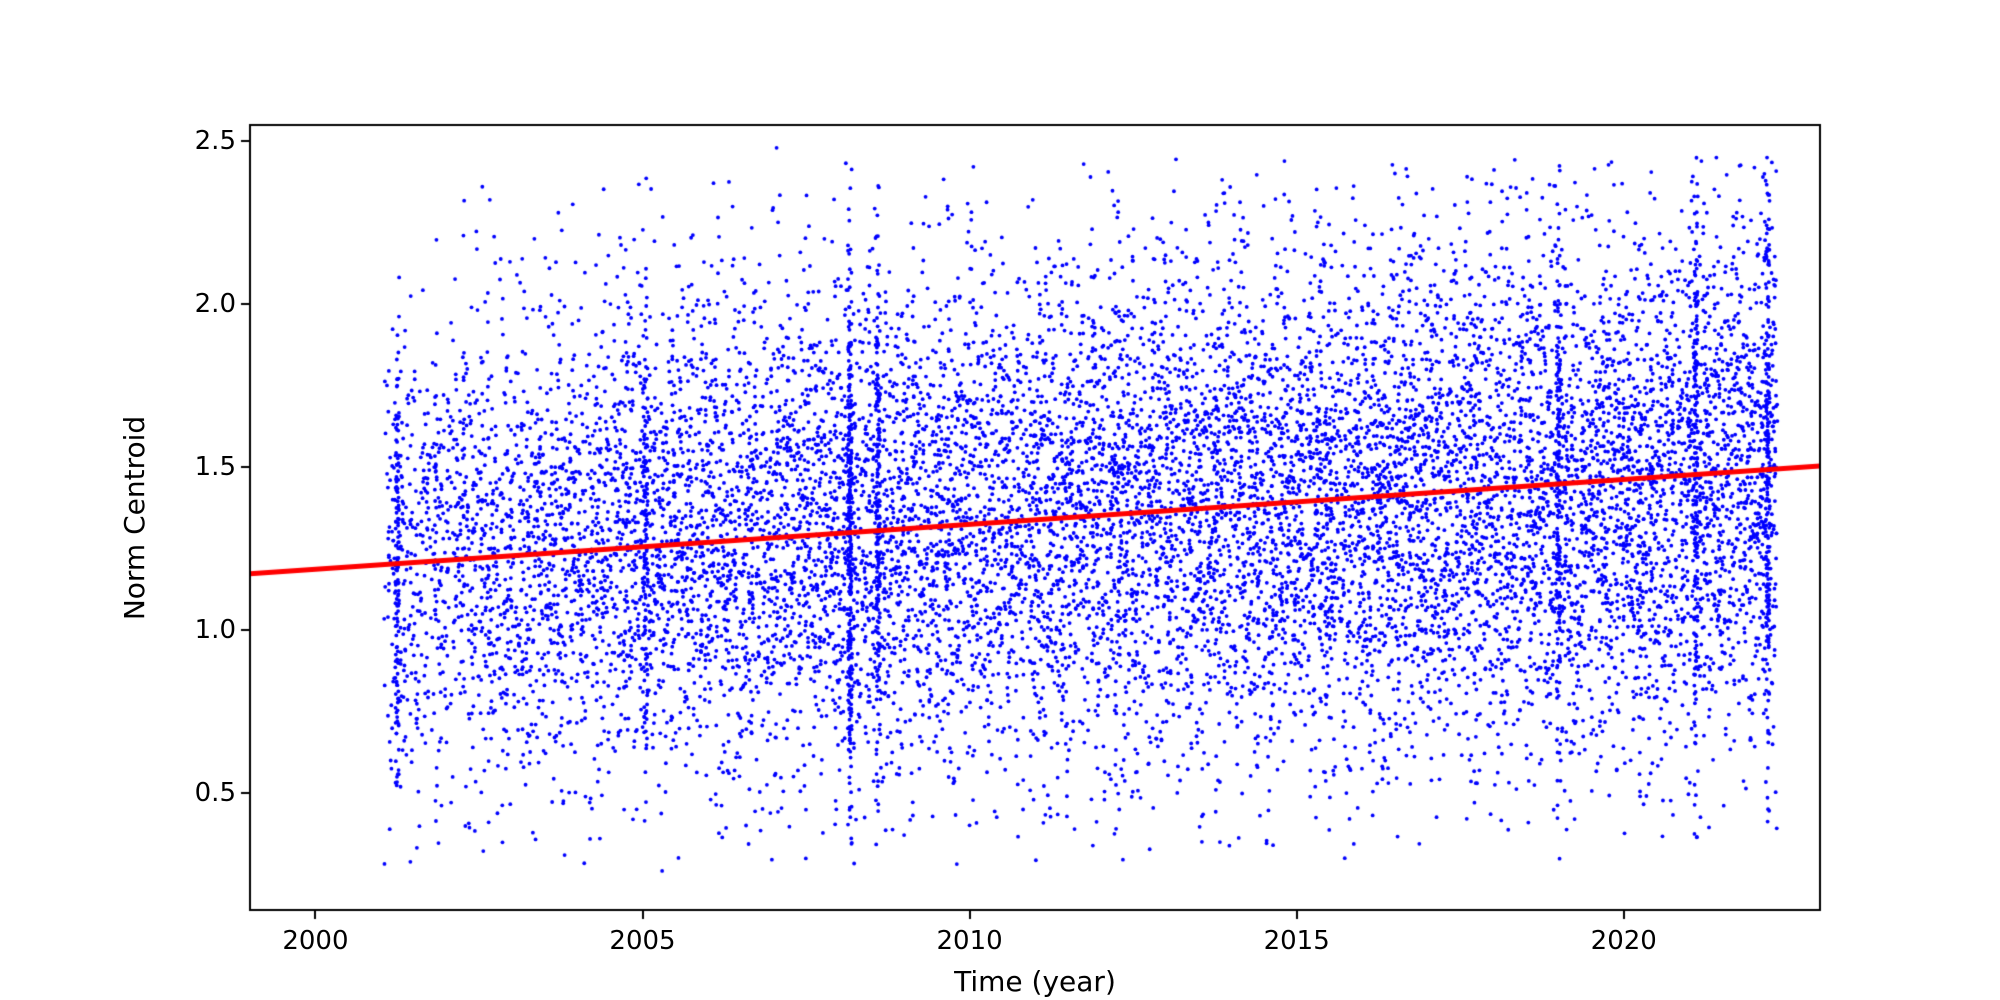 Image resolution: width=2000 pixels, height=1000 pixels. What do you see at coordinates (215, 467) in the screenshot?
I see `y-tick-label: 1.5` at bounding box center [215, 467].